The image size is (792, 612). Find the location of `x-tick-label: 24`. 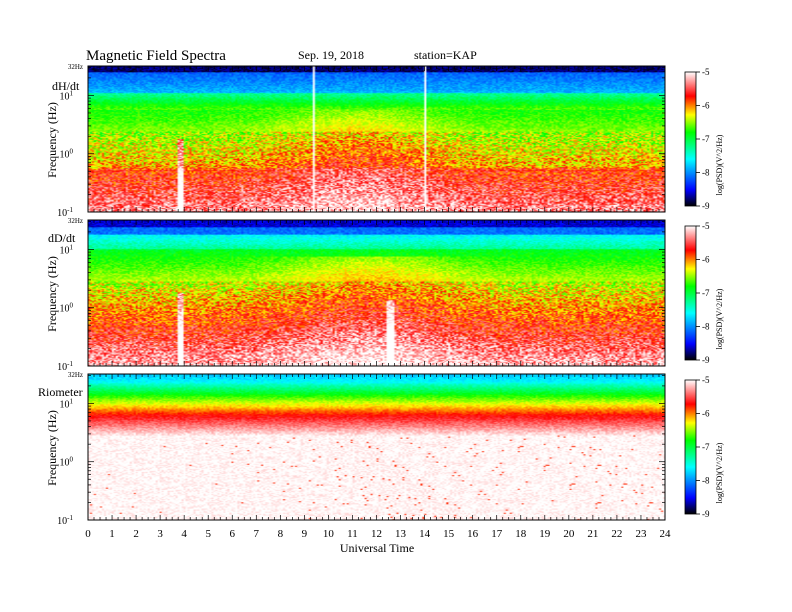

x-tick-label: 24 is located at coordinates (666, 534).